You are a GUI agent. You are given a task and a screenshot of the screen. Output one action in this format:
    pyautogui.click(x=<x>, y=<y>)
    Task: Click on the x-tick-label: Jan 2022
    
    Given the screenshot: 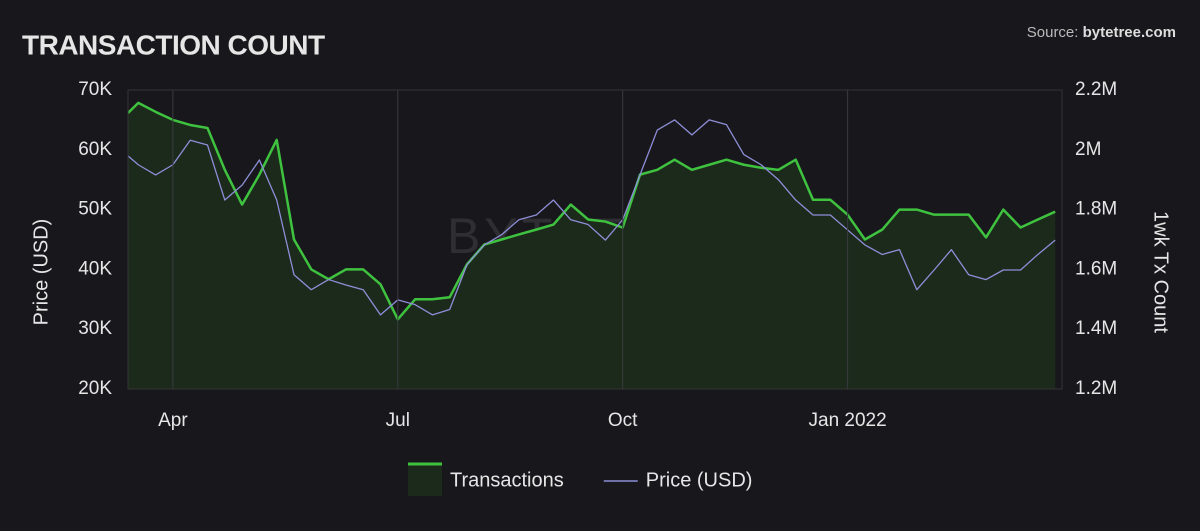 What is the action you would take?
    pyautogui.click(x=848, y=420)
    